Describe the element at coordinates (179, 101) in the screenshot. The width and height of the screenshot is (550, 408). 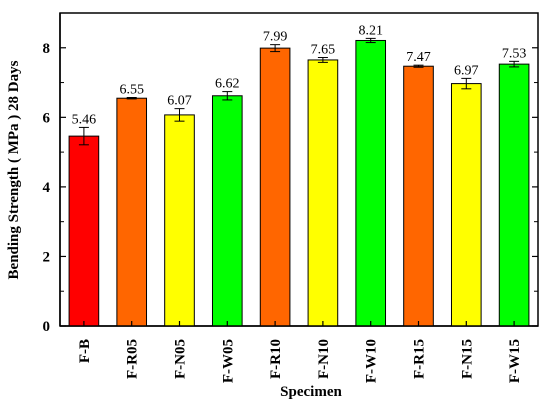
I see `data-label-f-n05: 6.07` at that location.